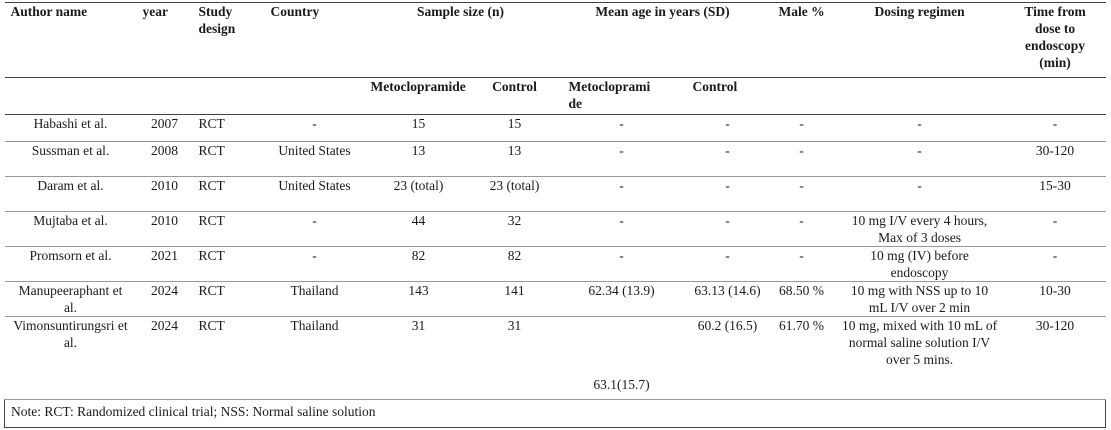 The image size is (1111, 430). Describe the element at coordinates (514, 264) in the screenshot. I see `cell-n-control: 82` at that location.